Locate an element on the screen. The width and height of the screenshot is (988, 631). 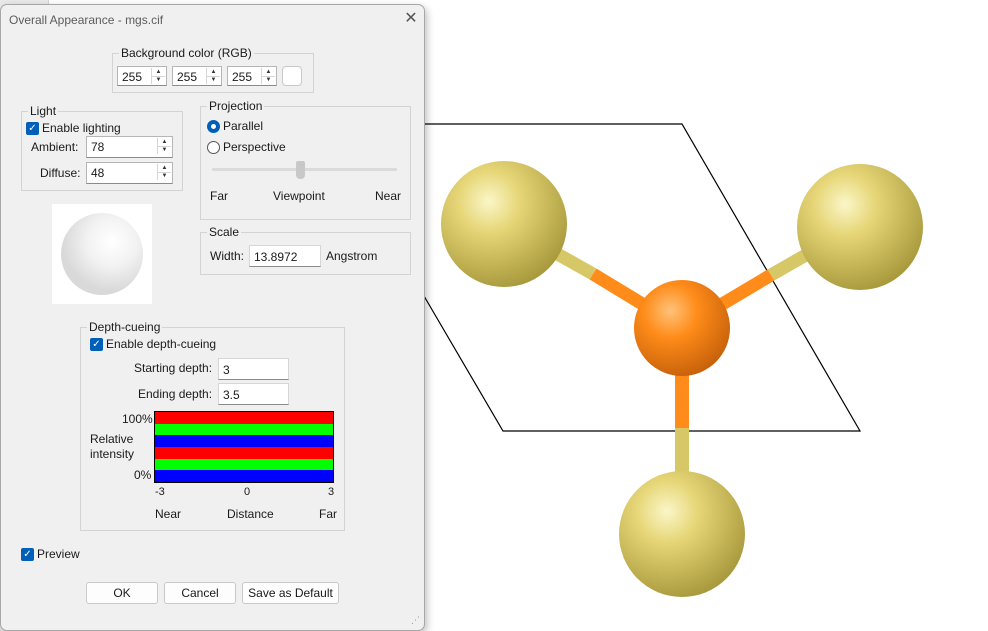
viewpoint-label: Viewpoint is located at coordinates (299, 196).